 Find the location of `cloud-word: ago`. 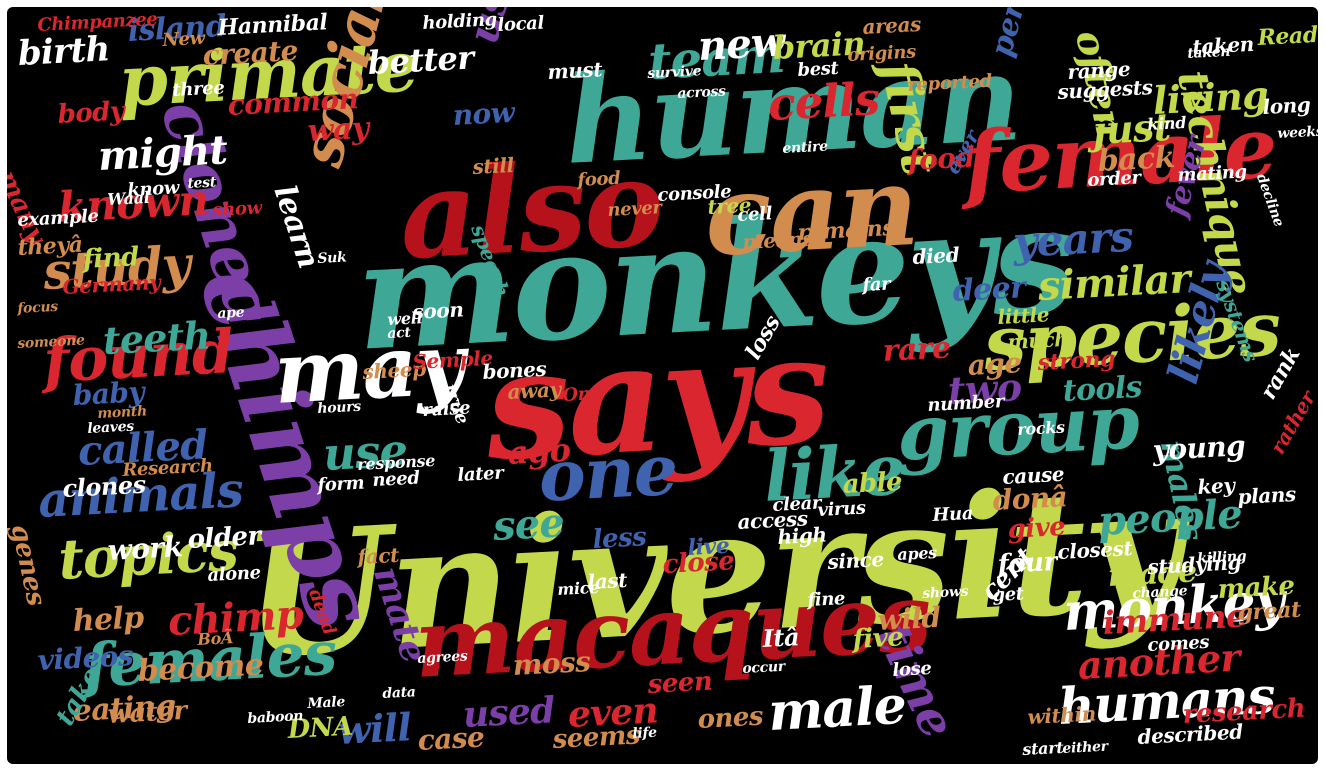

cloud-word: ago is located at coordinates (539, 451).